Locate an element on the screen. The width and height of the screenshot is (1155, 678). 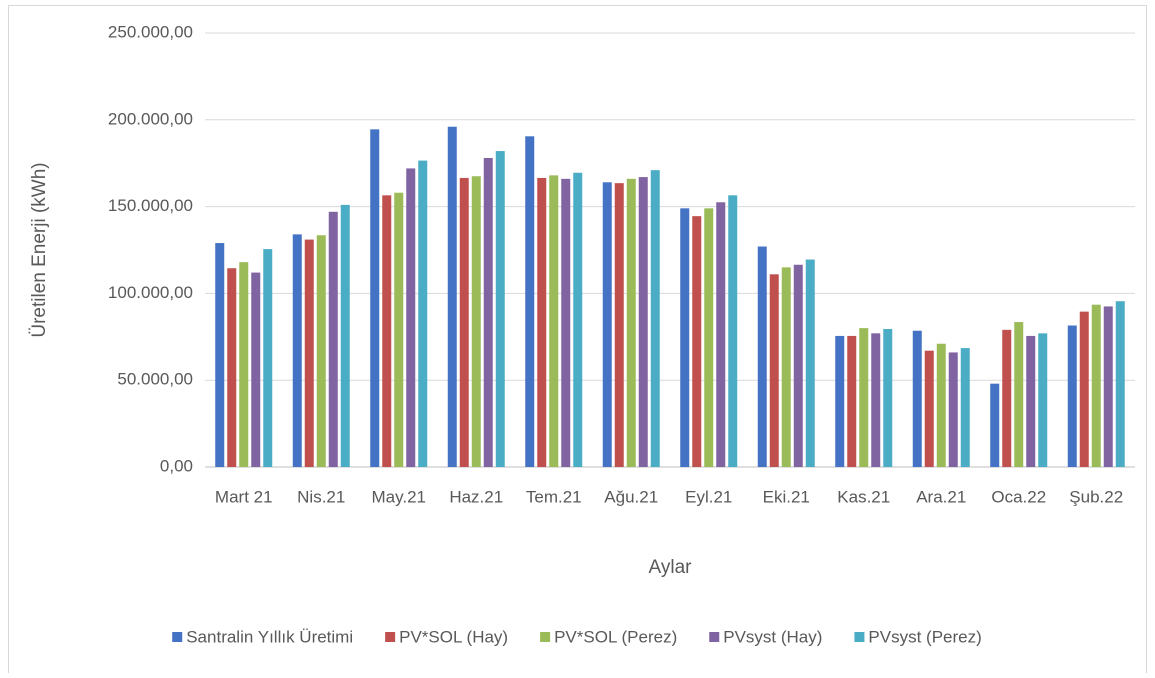
legend-label: PV*SOL (Hay) is located at coordinates (453, 636).